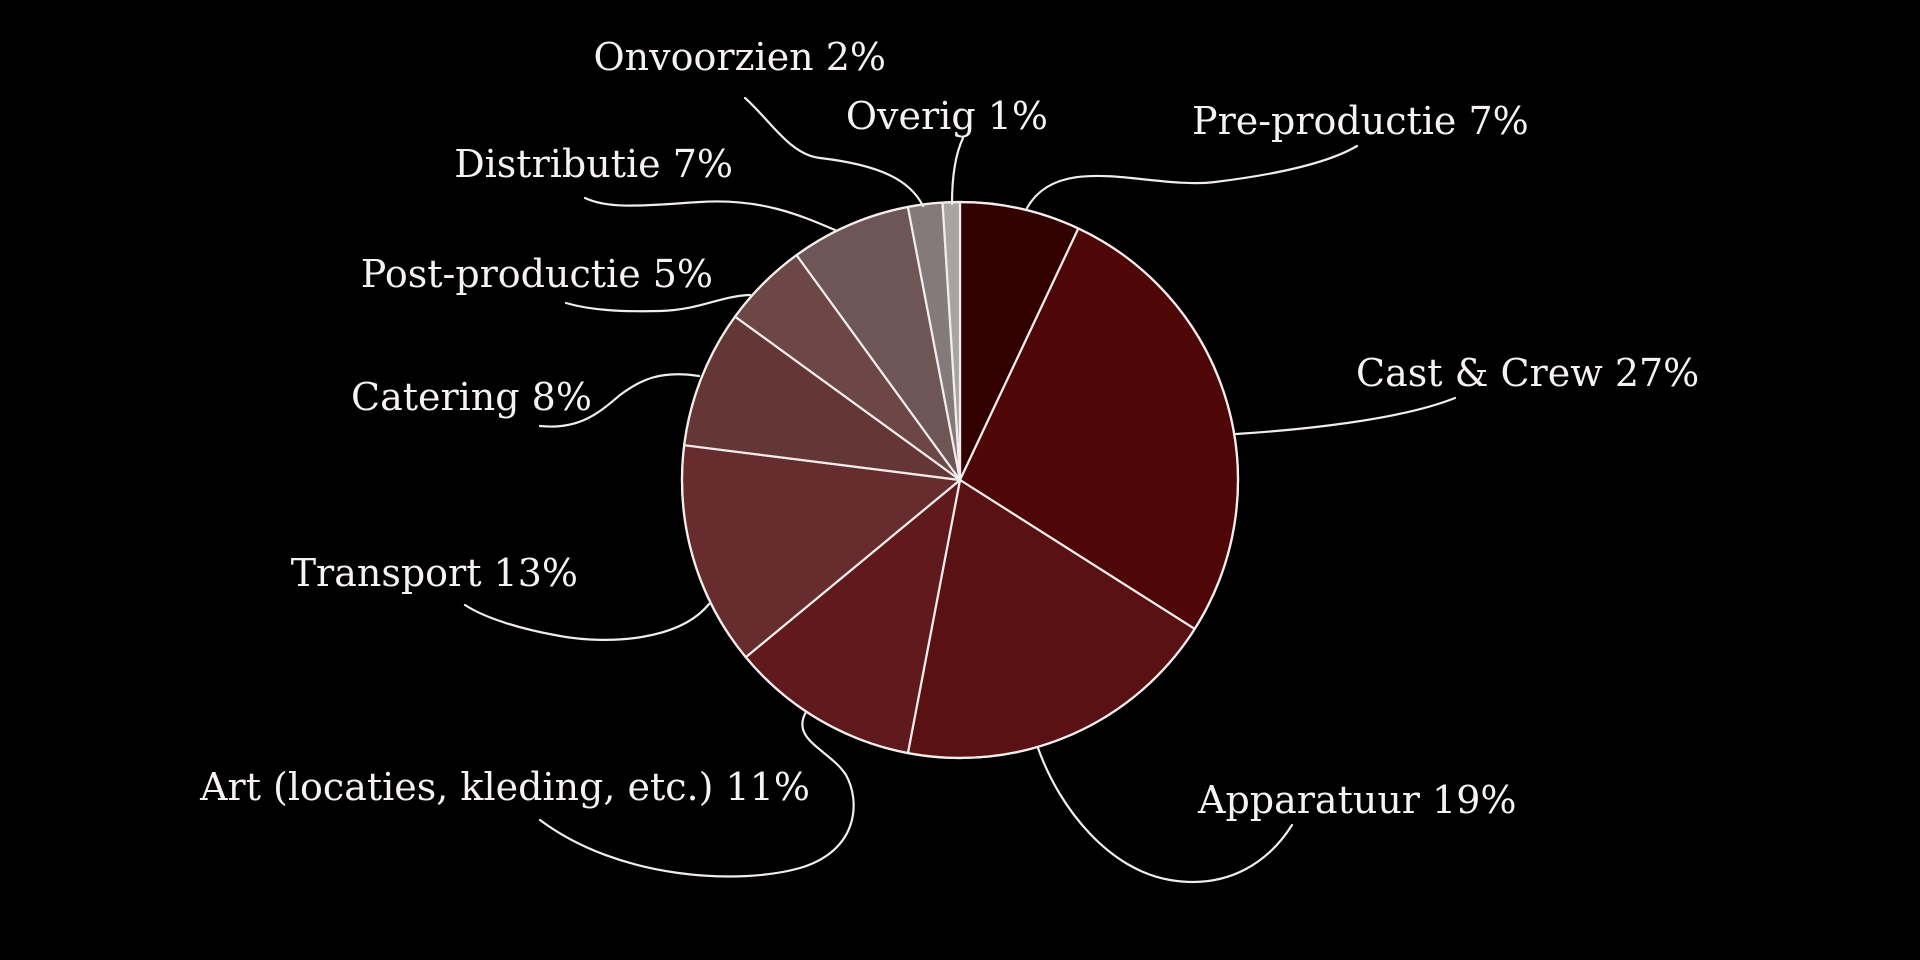 This screenshot has height=960, width=1920. I want to click on slice-label-pre-productie: Pre-productie 7%, so click(1360, 121).